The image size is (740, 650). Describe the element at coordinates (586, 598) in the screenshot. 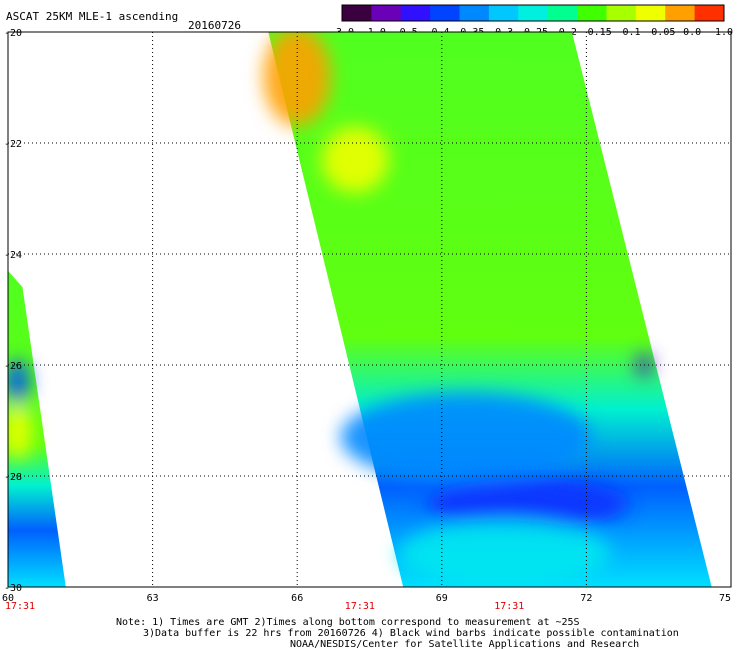

I see `x-tick-label: 72` at that location.